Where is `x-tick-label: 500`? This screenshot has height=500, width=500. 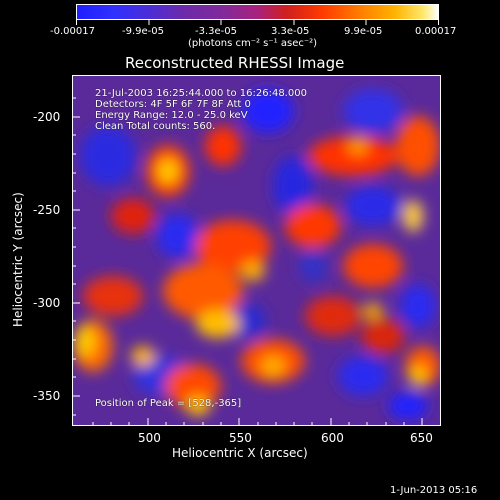
x-tick-label: 500 is located at coordinates (149, 438).